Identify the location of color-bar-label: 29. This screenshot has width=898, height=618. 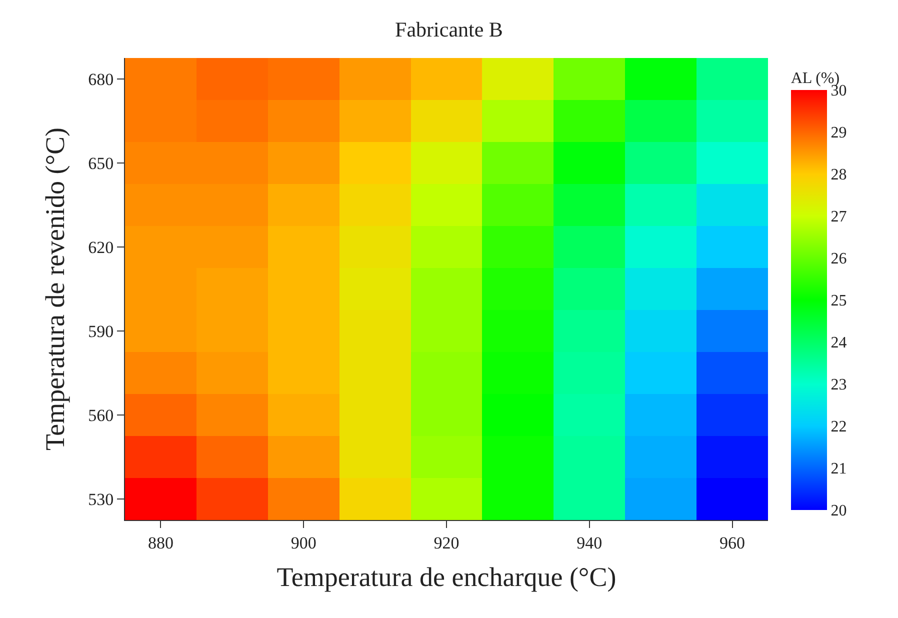
(838, 133).